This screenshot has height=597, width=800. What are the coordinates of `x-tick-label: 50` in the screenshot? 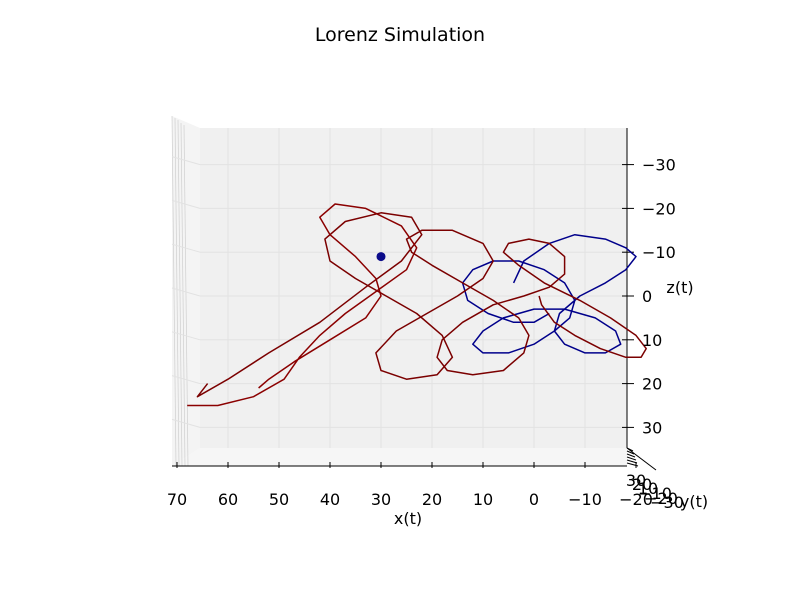 It's located at (279, 499).